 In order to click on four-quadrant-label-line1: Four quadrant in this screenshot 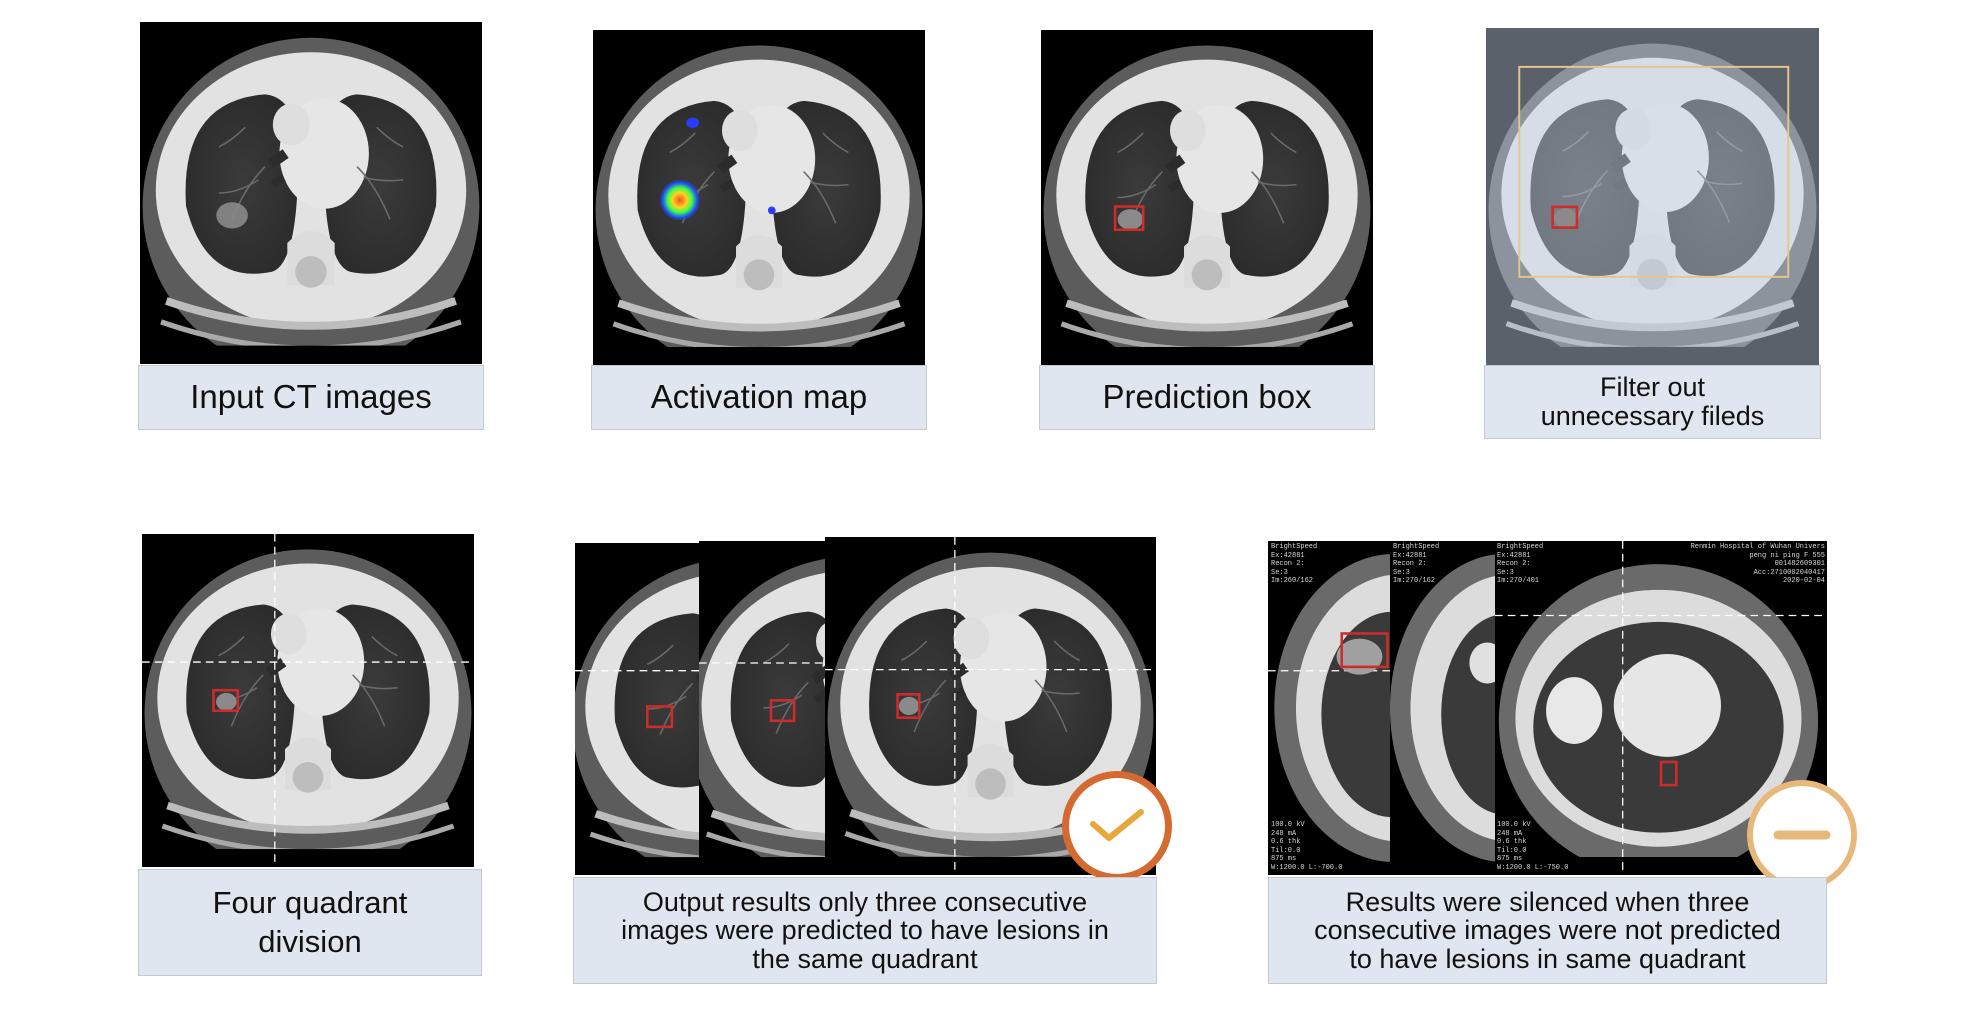, I will do `click(310, 902)`.